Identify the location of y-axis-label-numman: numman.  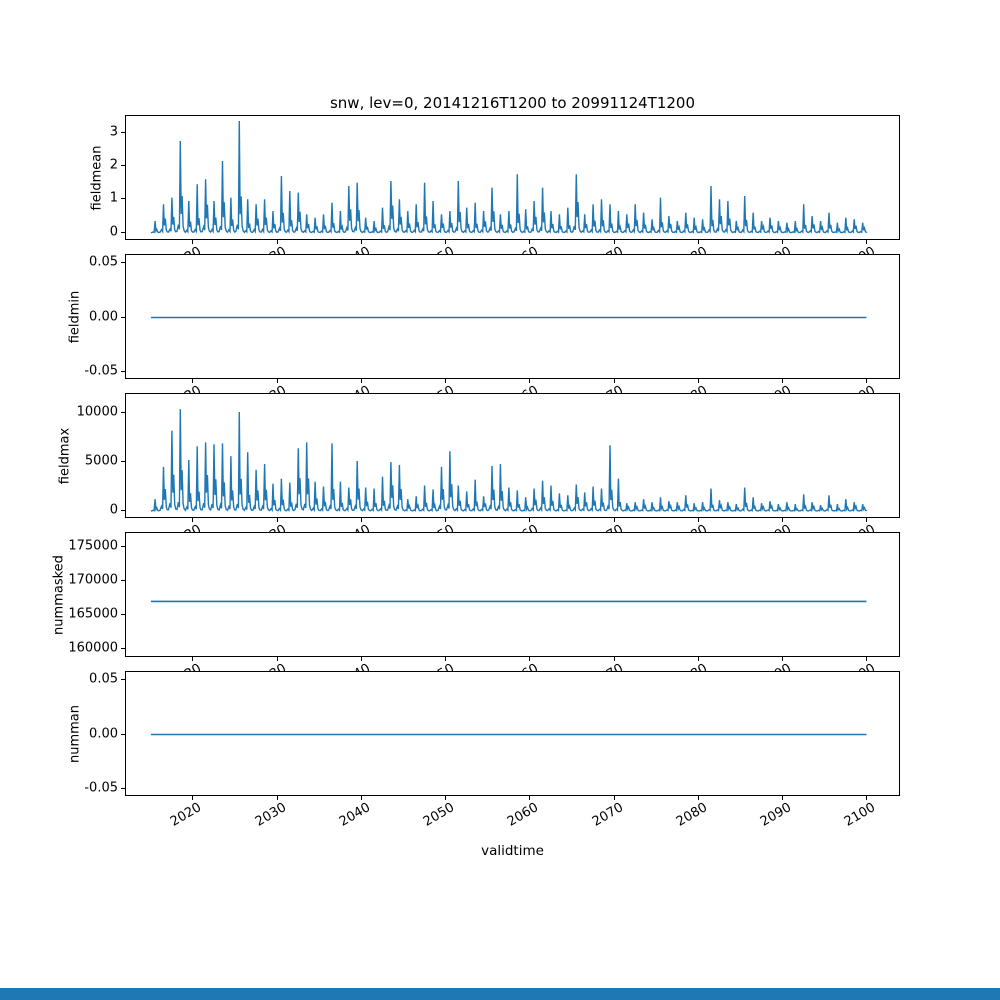
(75, 733).